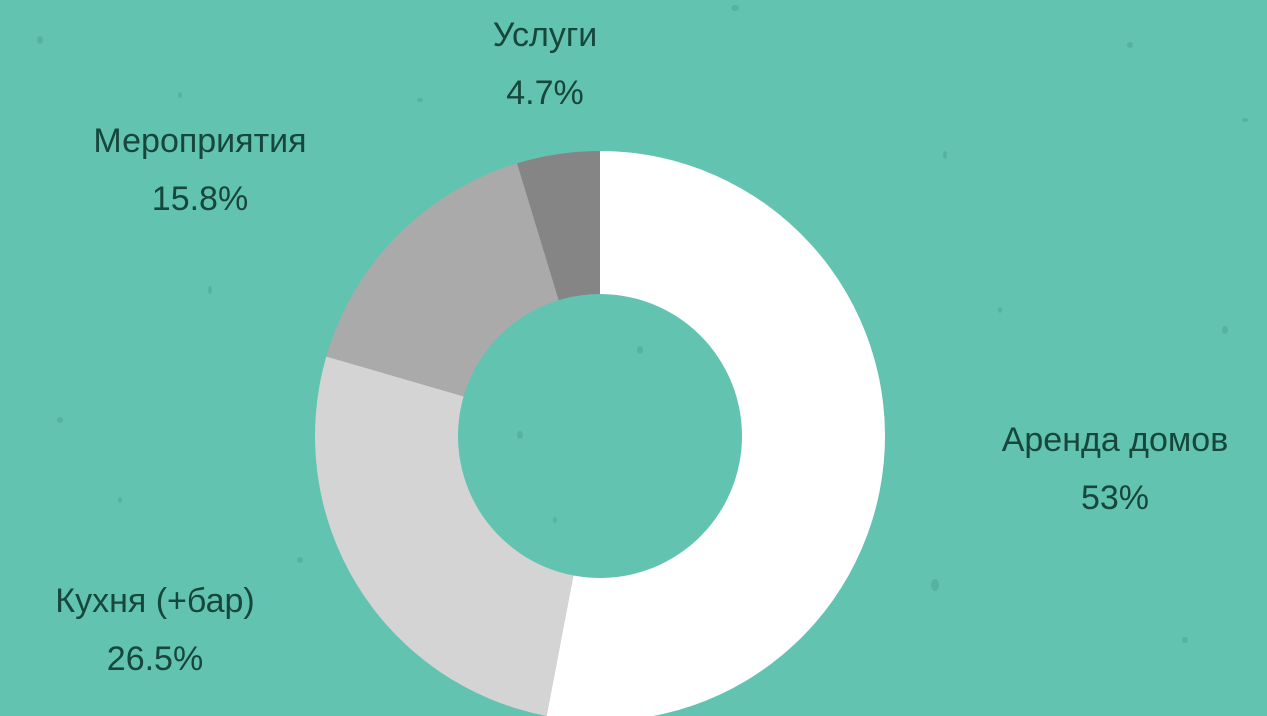  Describe the element at coordinates (1115, 440) in the screenshot. I see `slice-category-label: Аренда домов` at that location.